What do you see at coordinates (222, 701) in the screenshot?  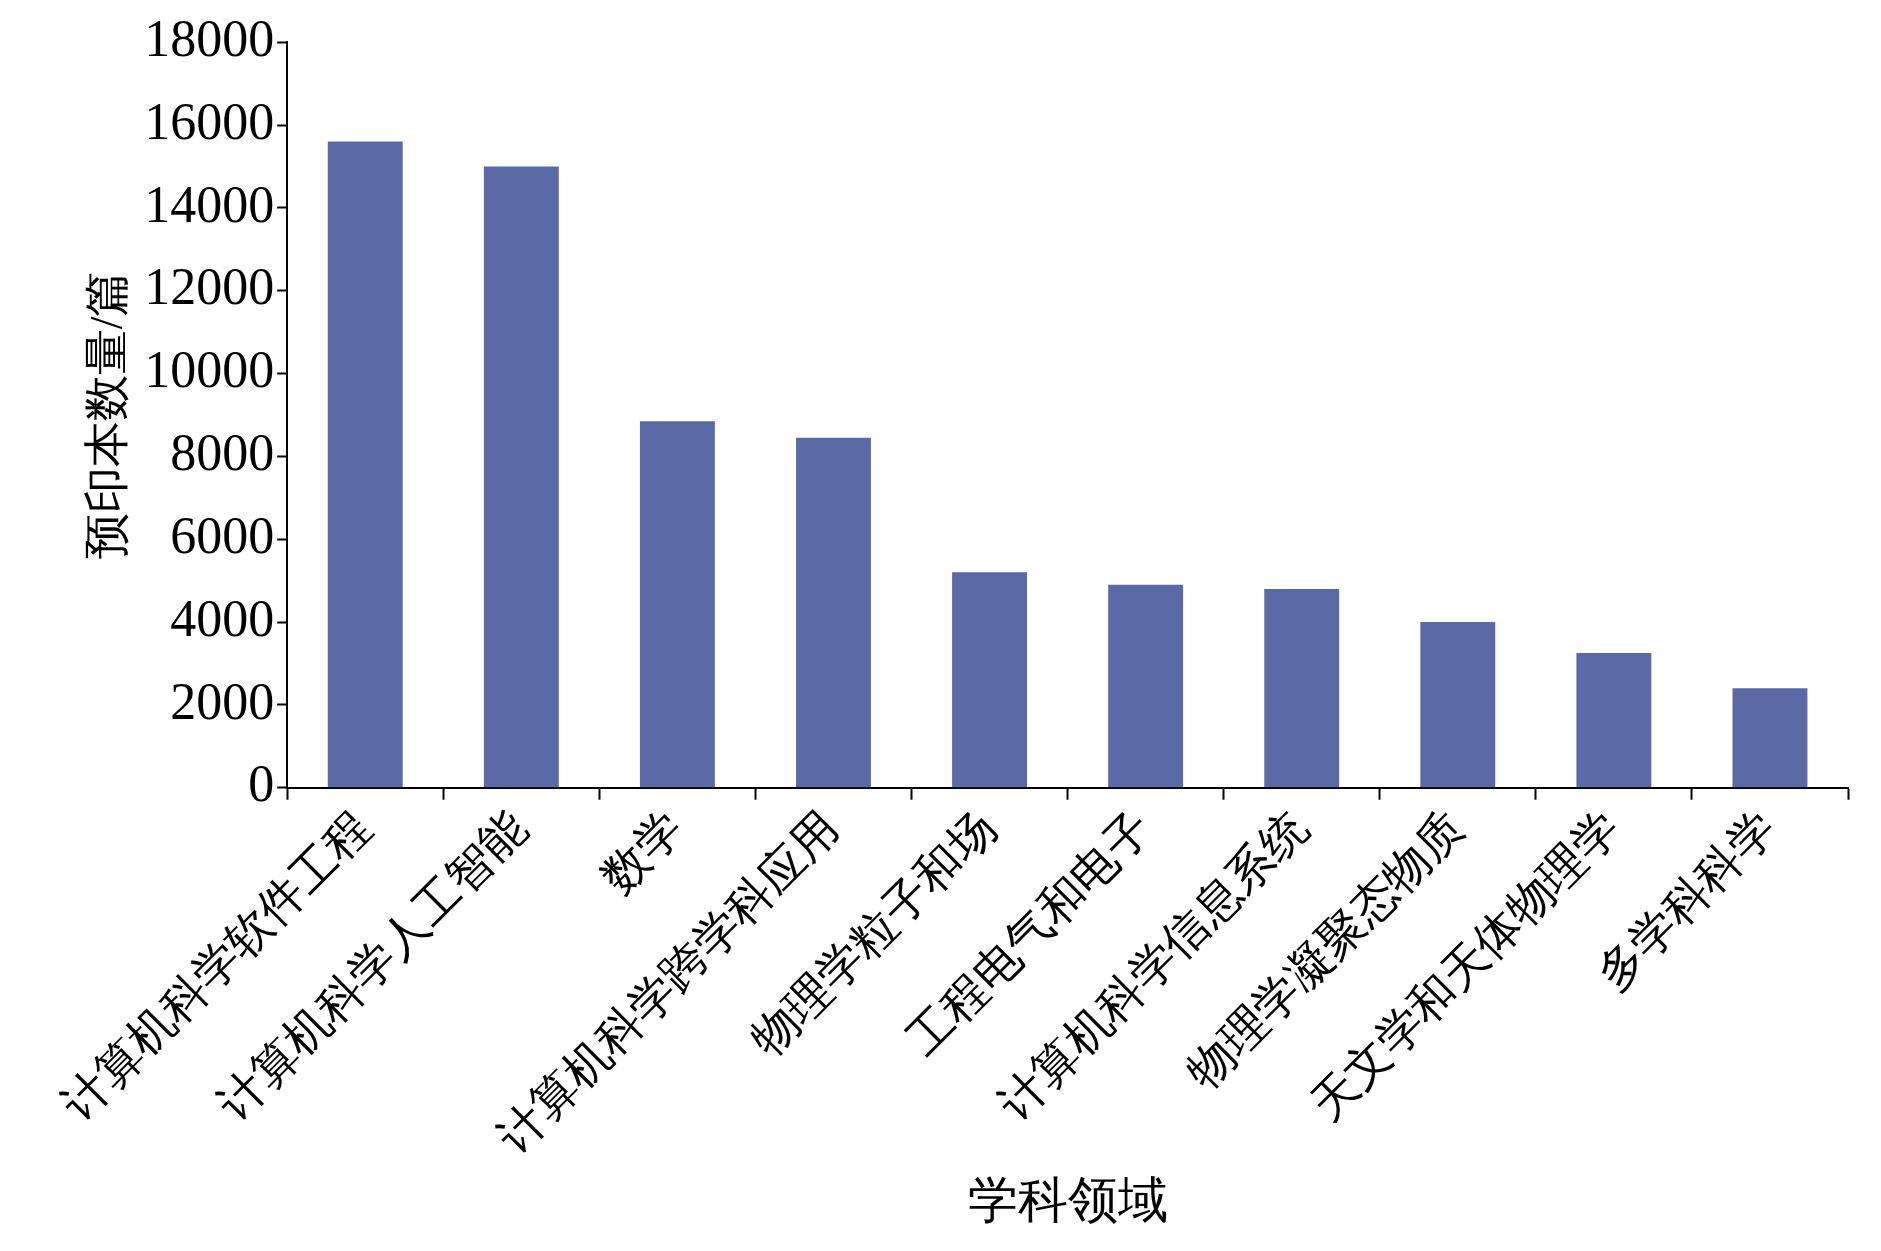 I see `y-tick-label: 2000` at bounding box center [222, 701].